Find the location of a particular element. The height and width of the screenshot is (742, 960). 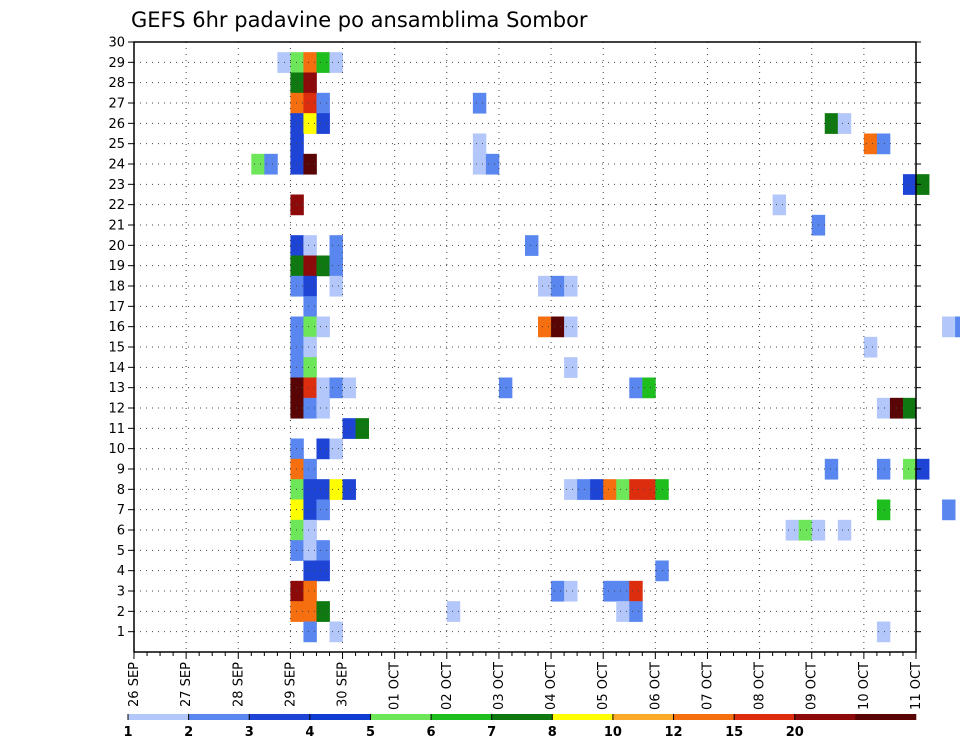

legend-label: 12 is located at coordinates (673, 732).